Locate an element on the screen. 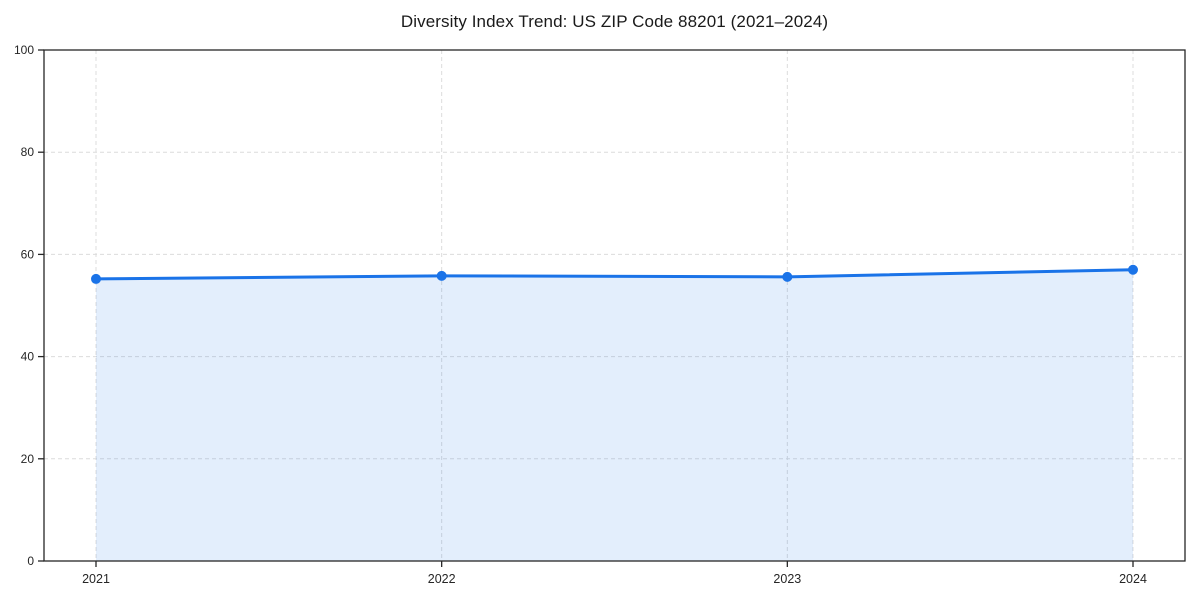  y-tick-label: 100 is located at coordinates (24, 50).